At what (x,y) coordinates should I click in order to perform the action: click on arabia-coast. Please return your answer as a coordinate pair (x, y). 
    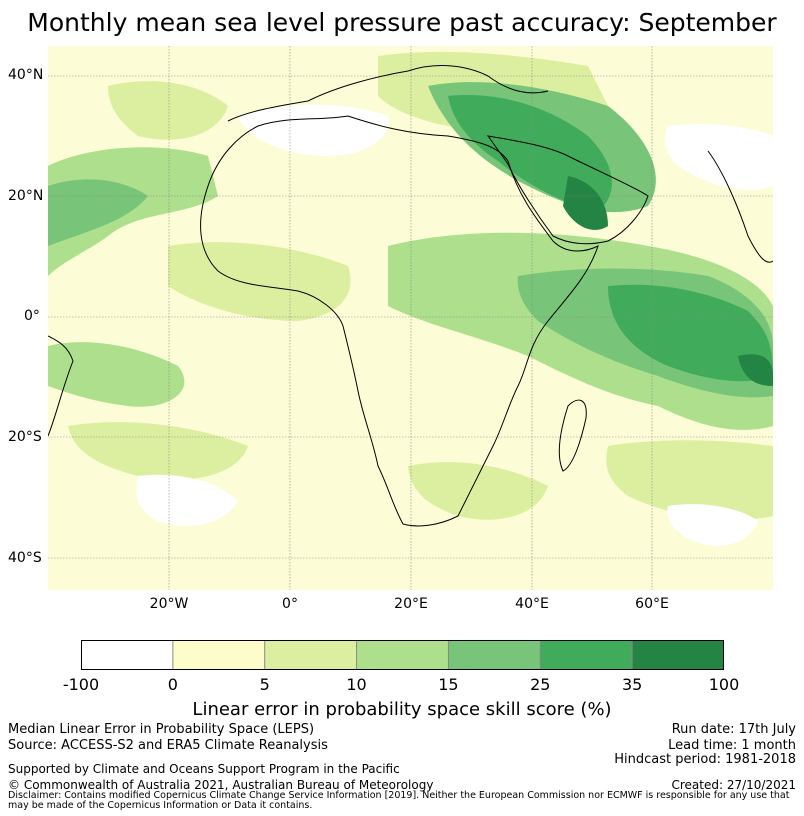
    Looking at the image, I should click on (567, 190).